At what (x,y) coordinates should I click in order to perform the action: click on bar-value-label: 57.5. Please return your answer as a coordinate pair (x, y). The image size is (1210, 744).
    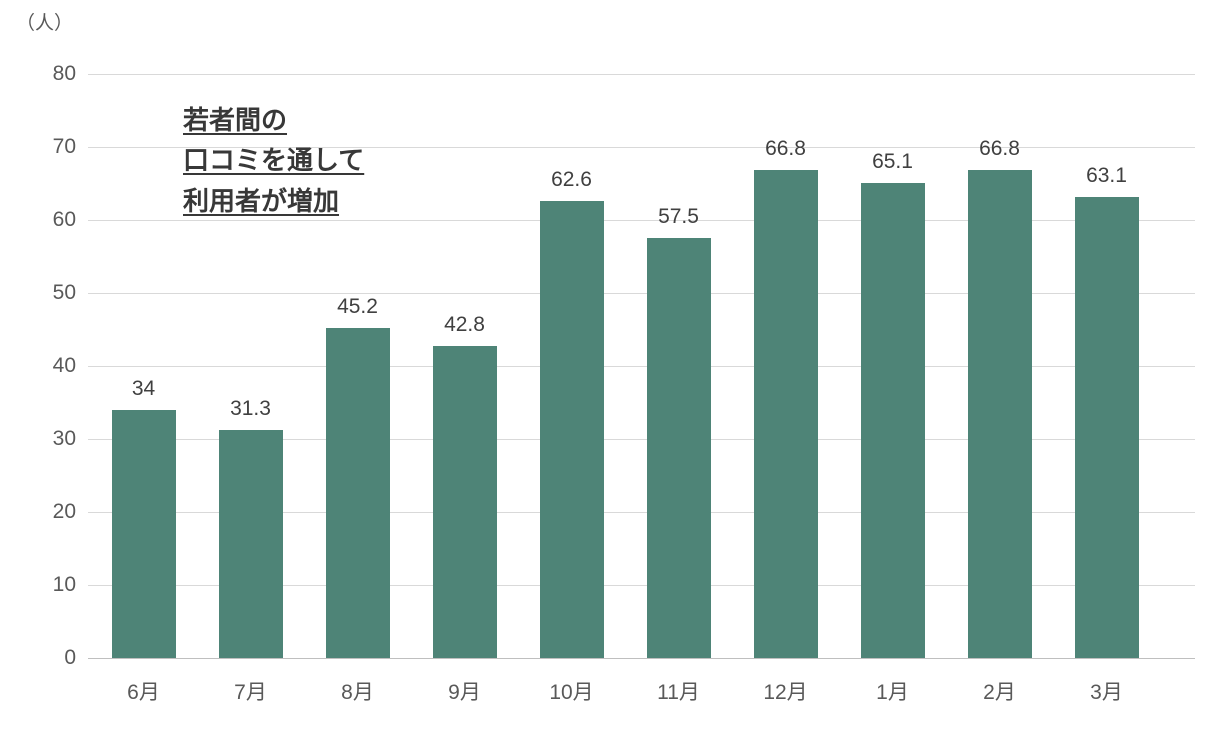
    Looking at the image, I should click on (678, 217).